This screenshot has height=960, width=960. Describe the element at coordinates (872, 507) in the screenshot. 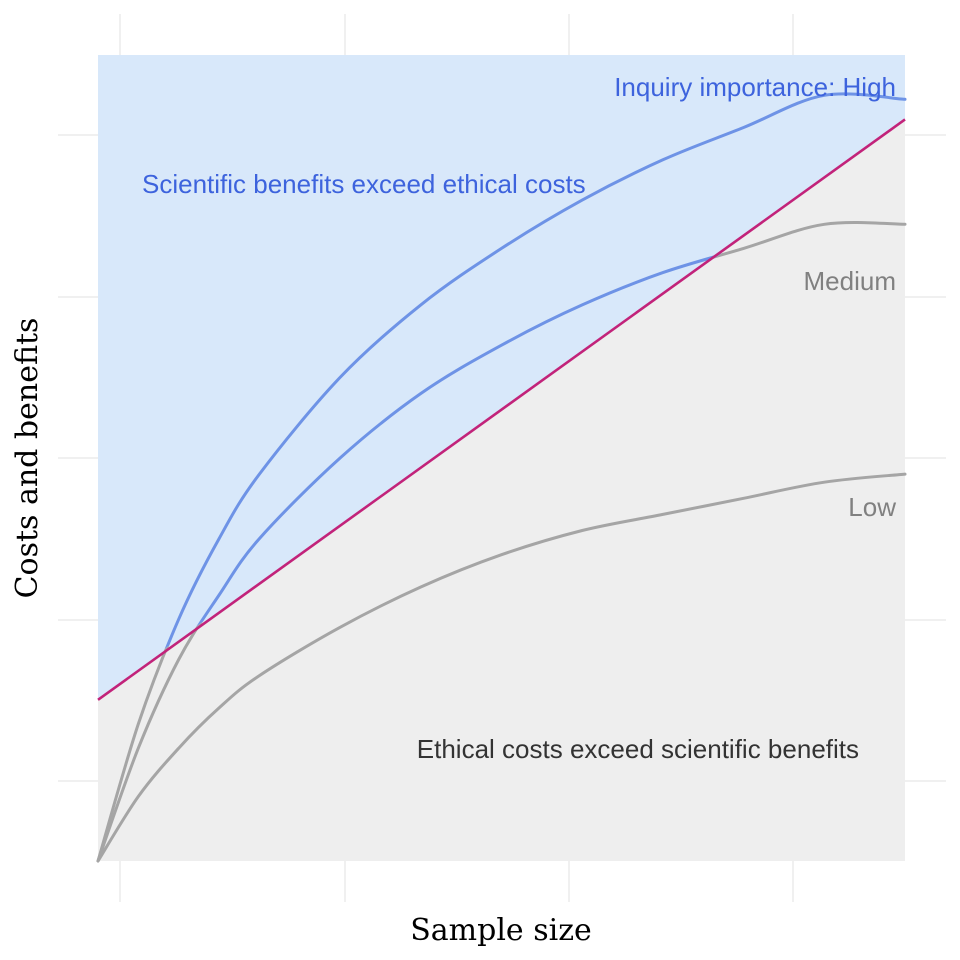

I see `series-label-low: Low` at that location.